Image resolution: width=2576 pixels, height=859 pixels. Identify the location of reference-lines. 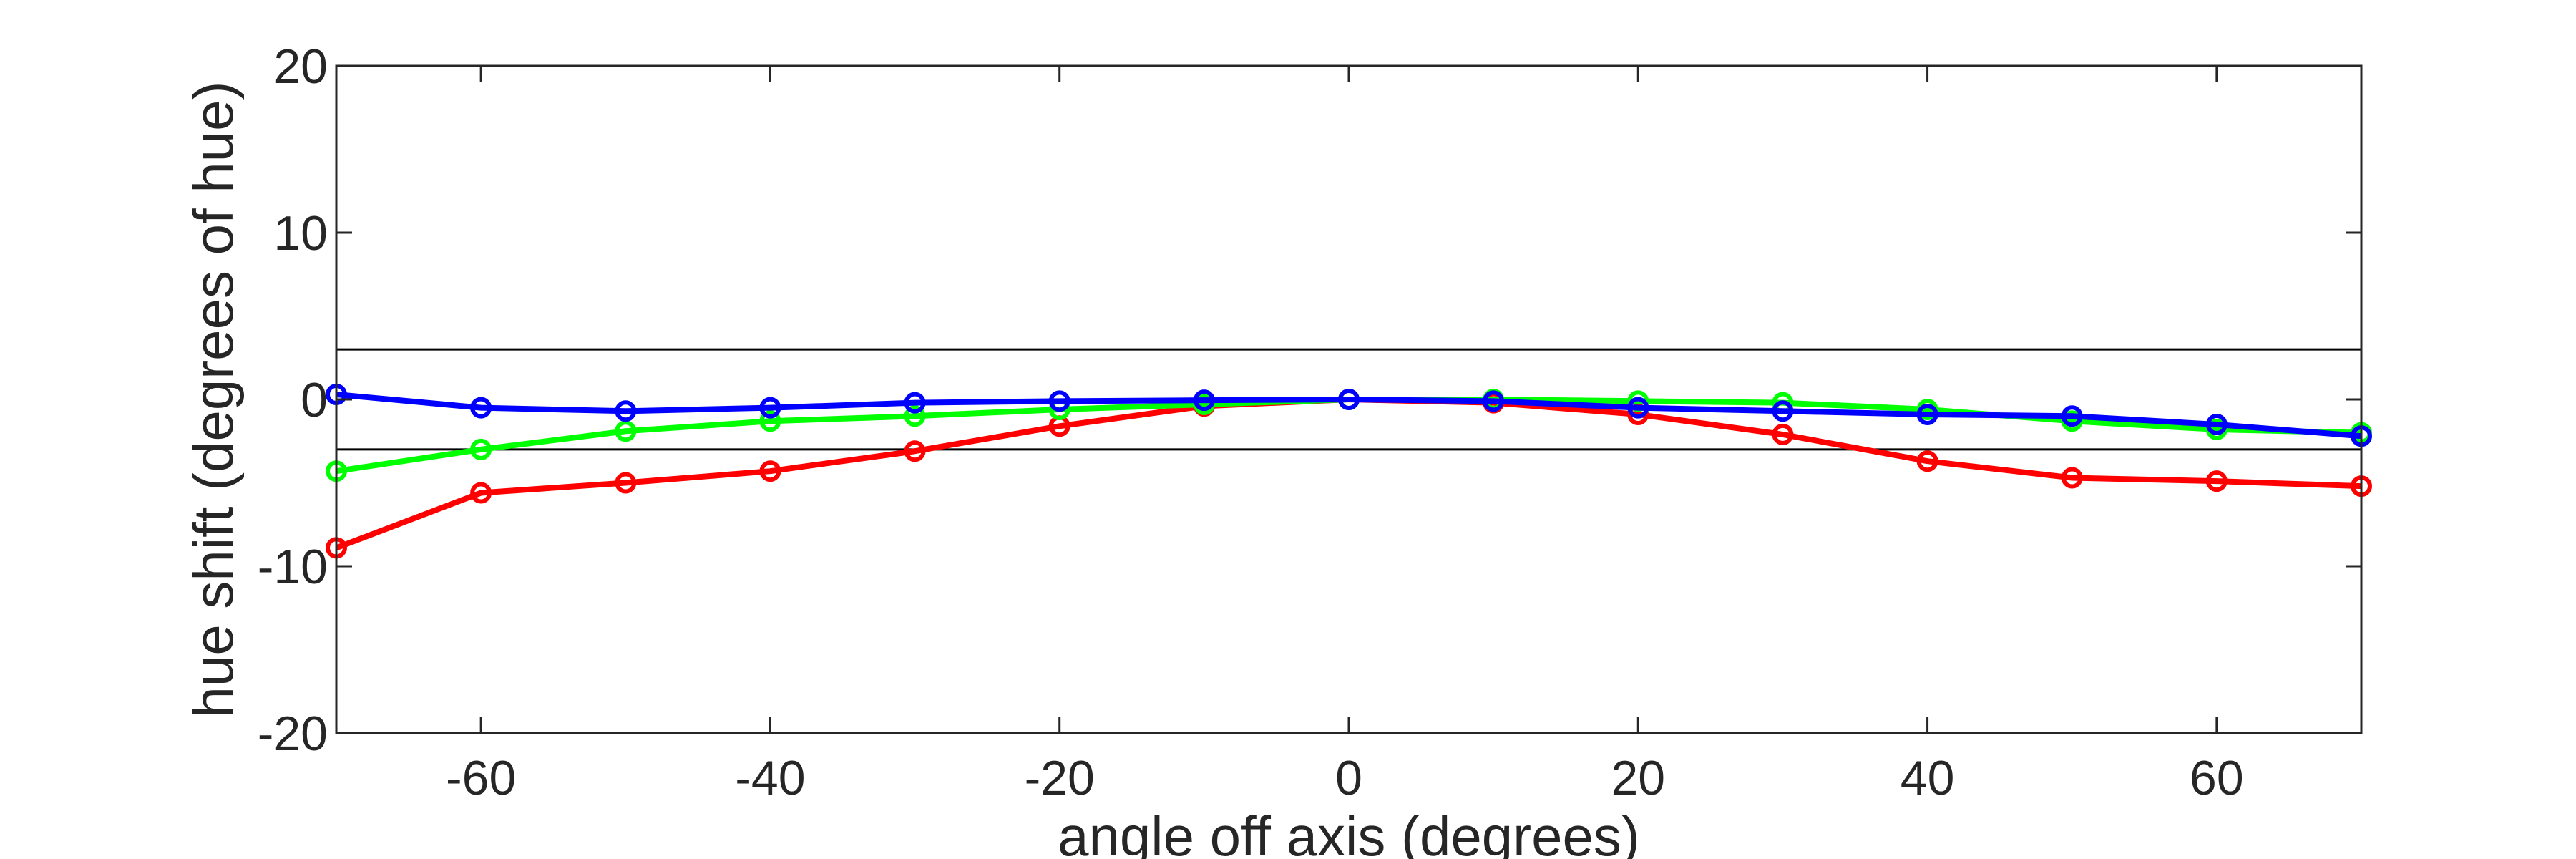
(1348, 399).